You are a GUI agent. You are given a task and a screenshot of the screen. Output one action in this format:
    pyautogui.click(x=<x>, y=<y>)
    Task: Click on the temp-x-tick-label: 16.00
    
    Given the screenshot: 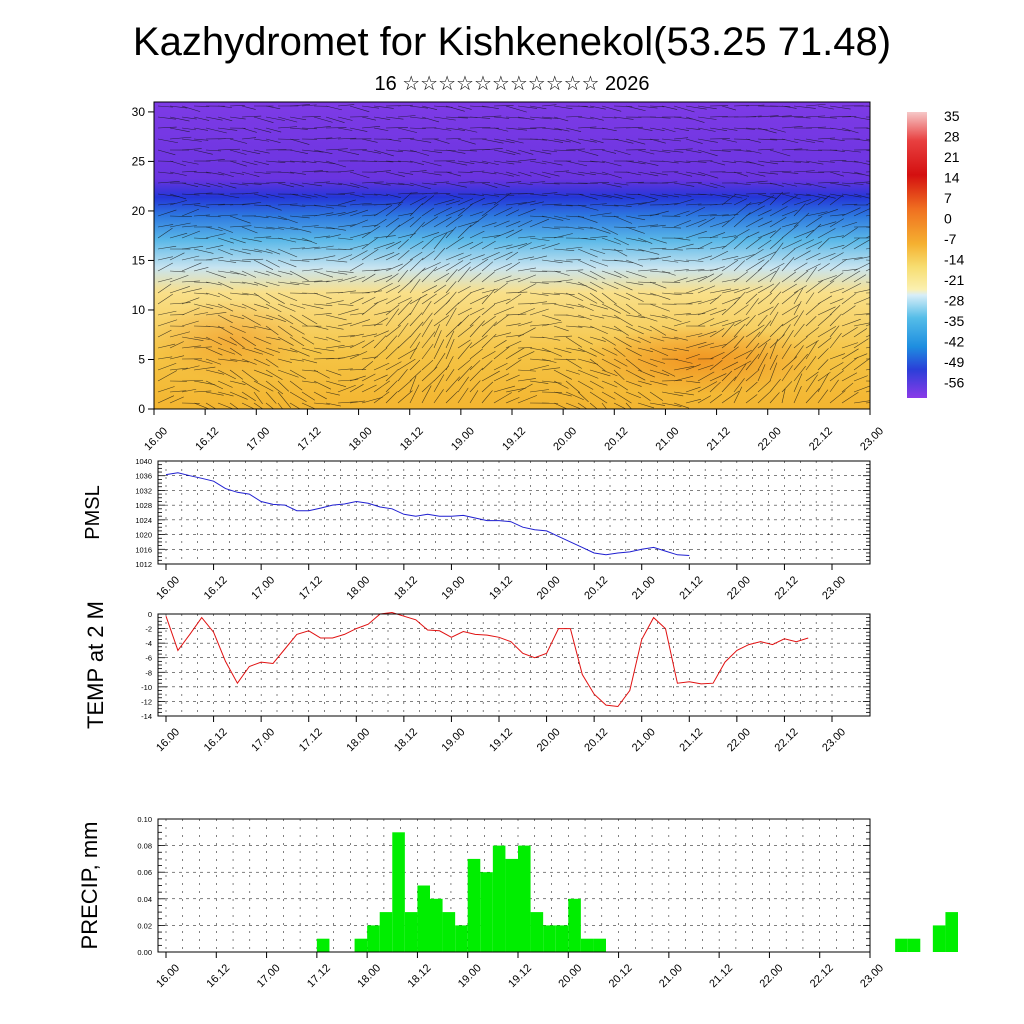 What is the action you would take?
    pyautogui.click(x=168, y=740)
    